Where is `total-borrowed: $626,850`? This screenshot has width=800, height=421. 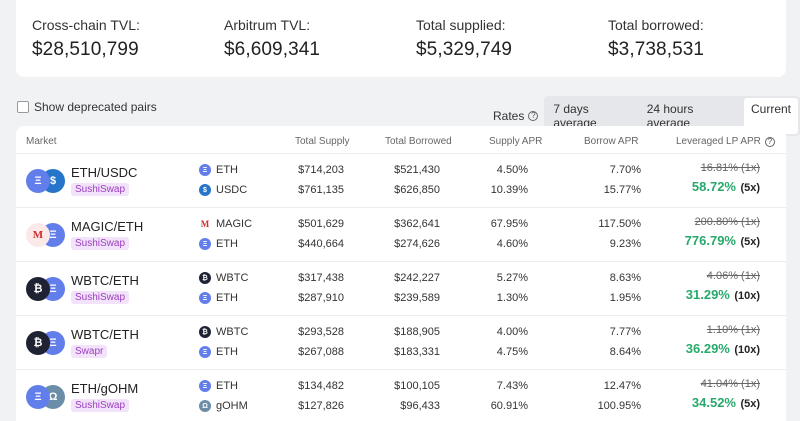 total-borrowed: $626,850 is located at coordinates (417, 190).